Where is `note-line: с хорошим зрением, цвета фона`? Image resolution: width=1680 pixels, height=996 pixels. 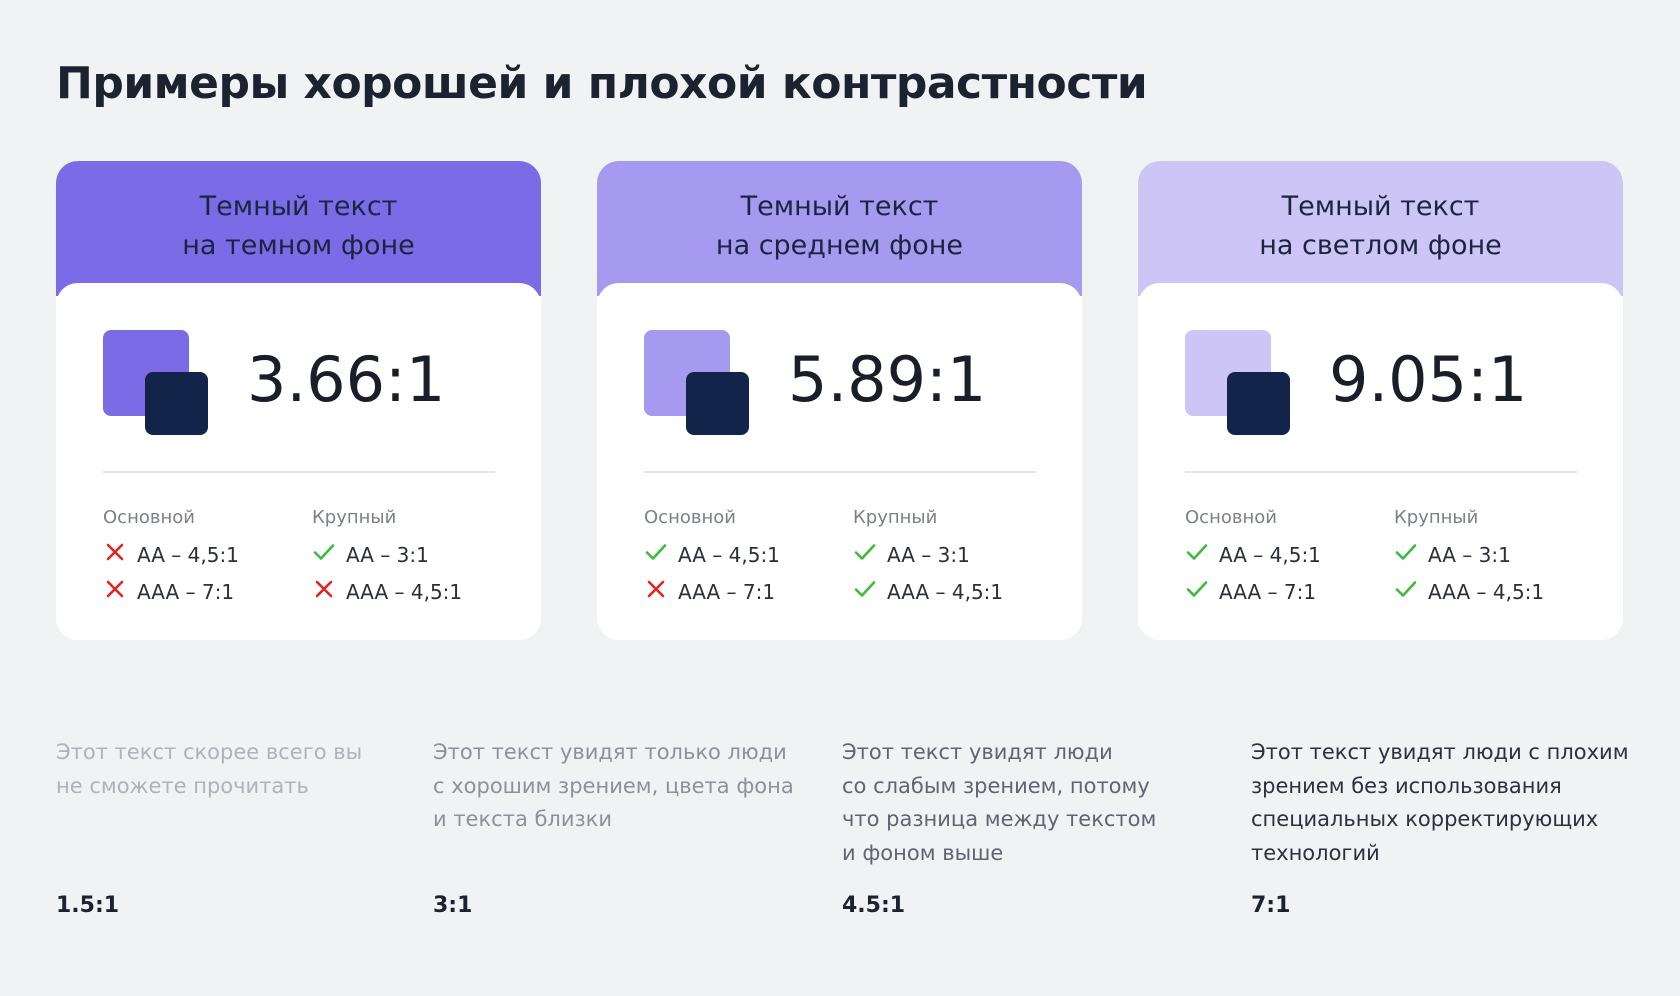 note-line: с хорошим зрением, цвета фона is located at coordinates (613, 785).